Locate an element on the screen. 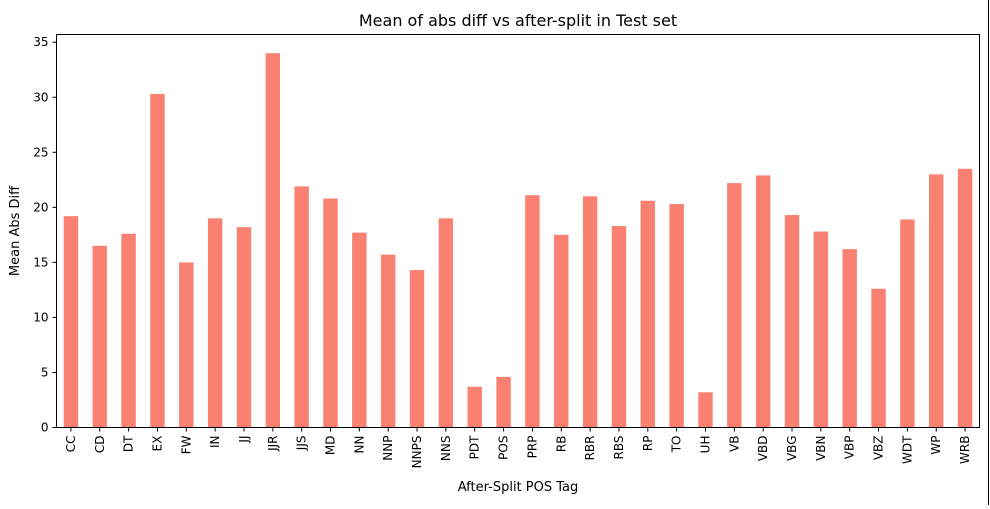  x-tick-label: VBN is located at coordinates (821, 448).